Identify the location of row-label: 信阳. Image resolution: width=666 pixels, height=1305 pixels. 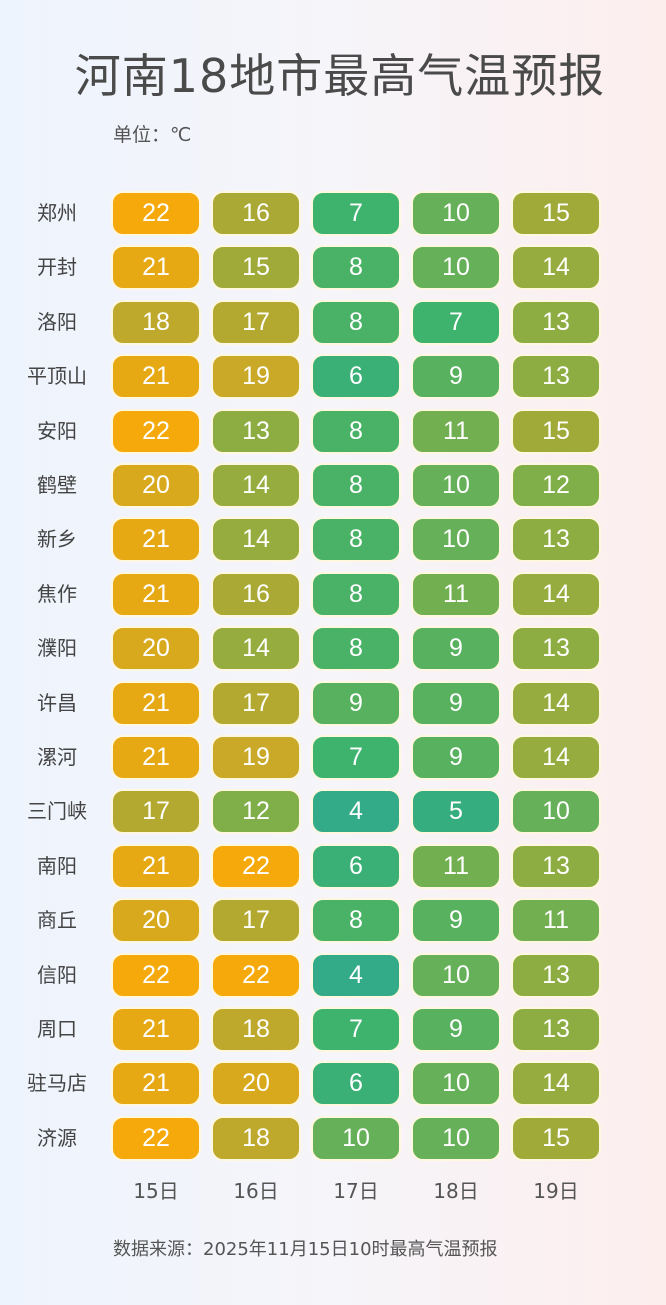
(57, 974).